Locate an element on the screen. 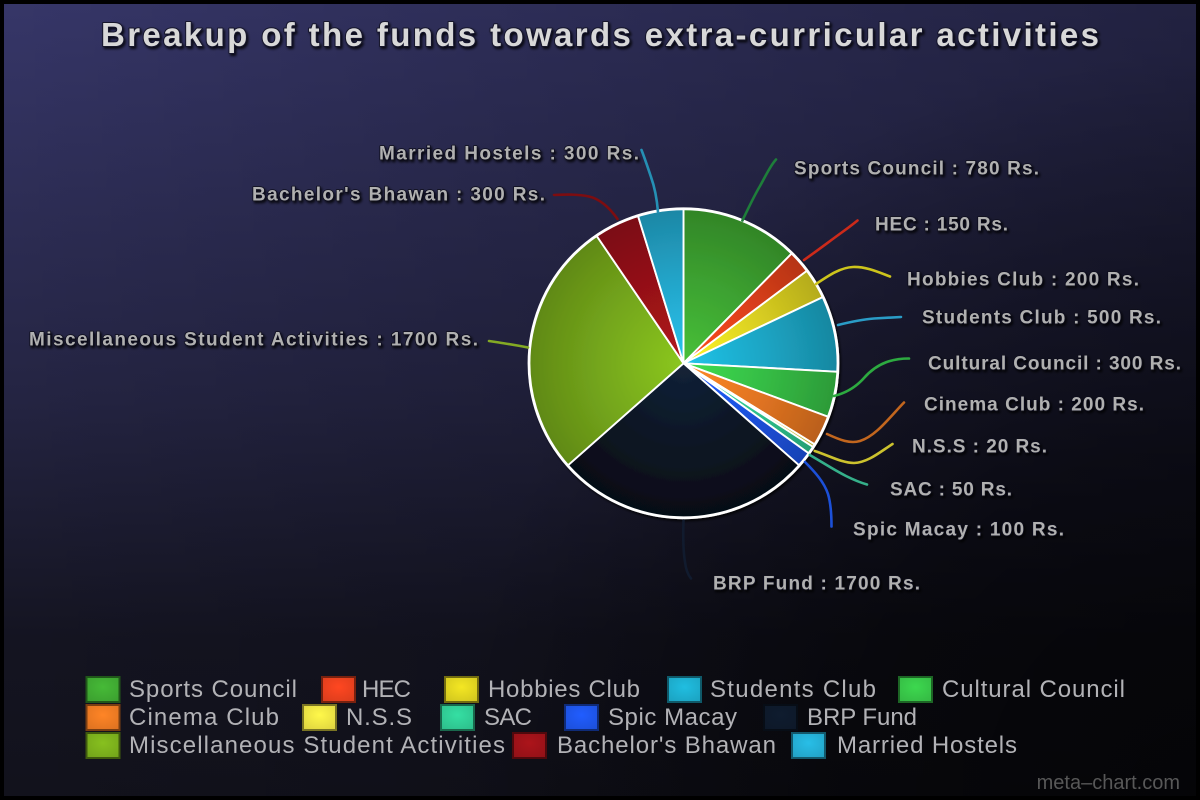 The height and width of the screenshot is (800, 1200). svg-text: HEC is located at coordinates (386, 689).